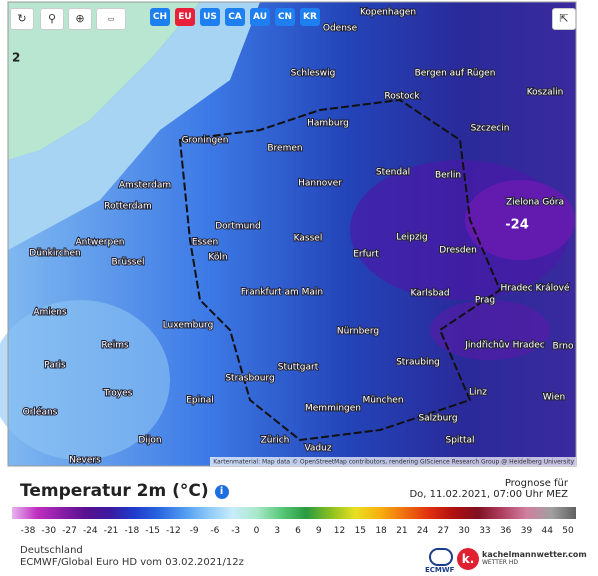  What do you see at coordinates (160, 17) in the screenshot?
I see `region-button: CH` at bounding box center [160, 17].